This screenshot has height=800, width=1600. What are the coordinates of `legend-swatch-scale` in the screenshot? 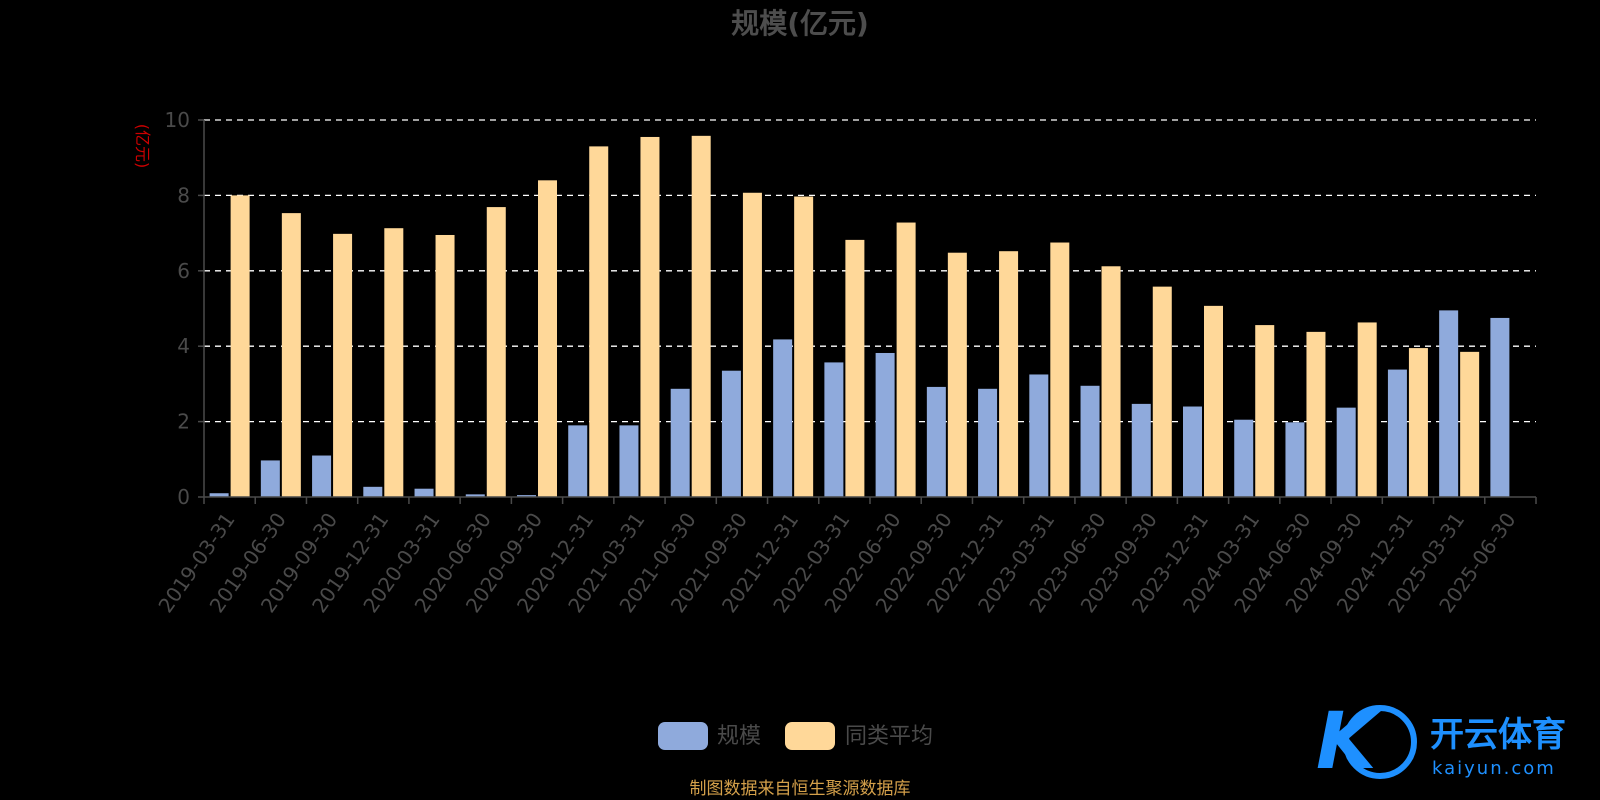 It's located at (683, 736).